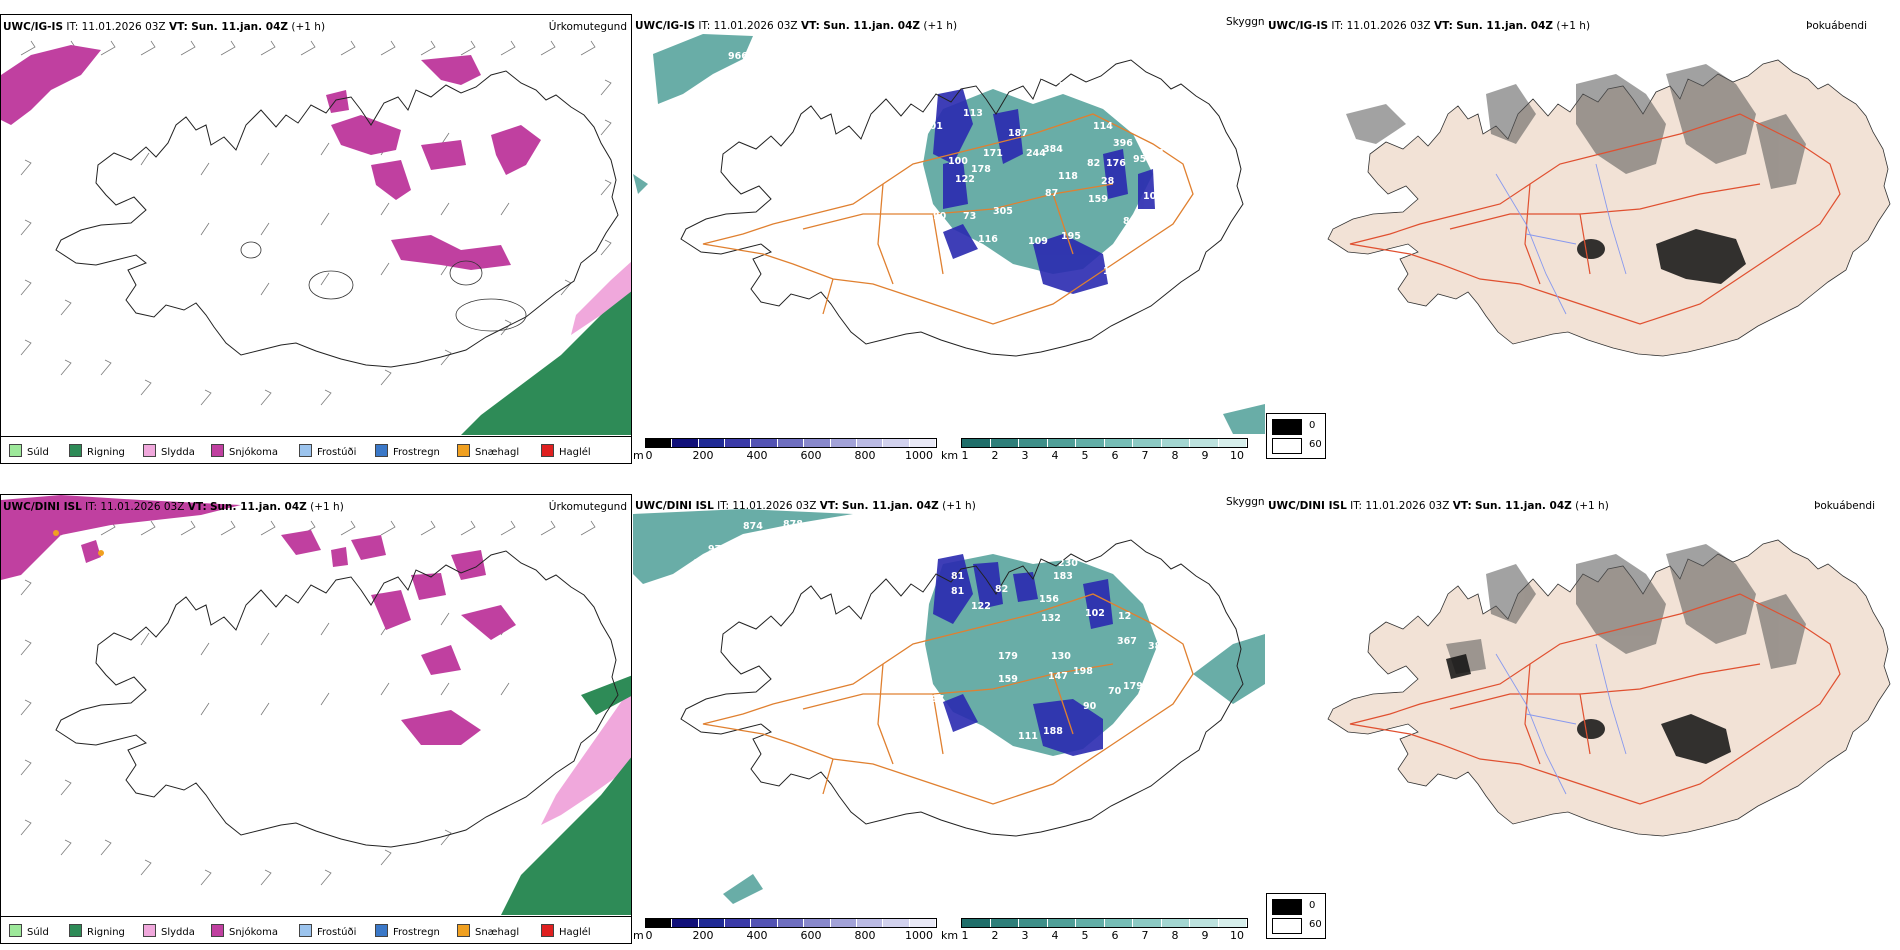  Describe the element at coordinates (327, 451) in the screenshot. I see `legend-item: Frostúði` at that location.